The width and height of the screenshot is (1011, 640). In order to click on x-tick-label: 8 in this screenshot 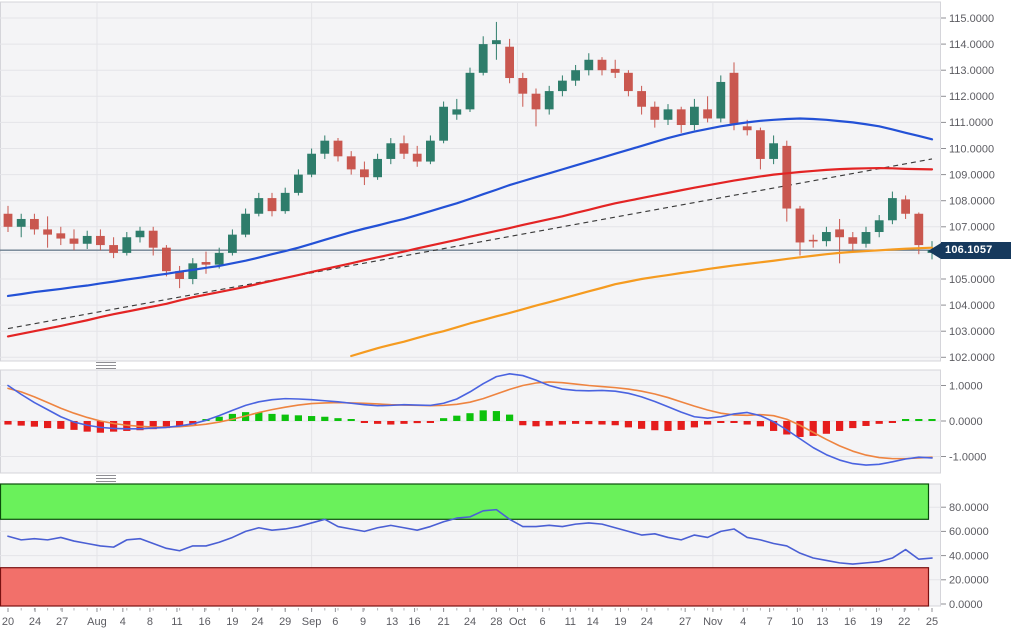, I will do `click(150, 622)`.